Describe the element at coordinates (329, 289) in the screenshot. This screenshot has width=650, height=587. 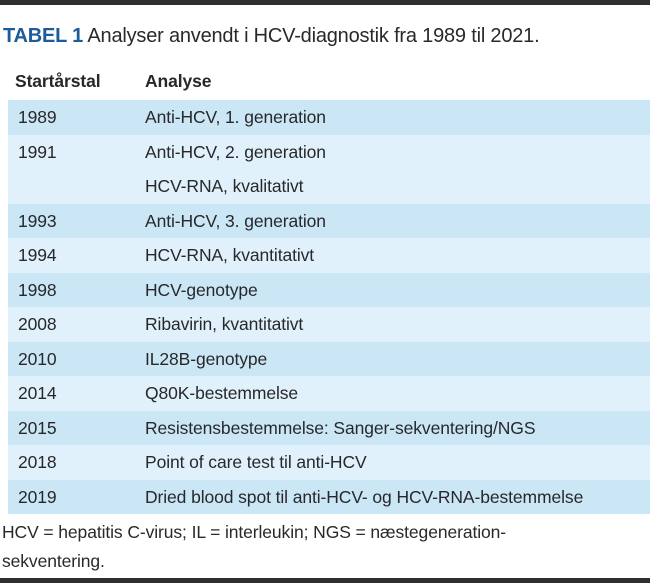
I see `table-row: 1998 HCV-genotype` at that location.